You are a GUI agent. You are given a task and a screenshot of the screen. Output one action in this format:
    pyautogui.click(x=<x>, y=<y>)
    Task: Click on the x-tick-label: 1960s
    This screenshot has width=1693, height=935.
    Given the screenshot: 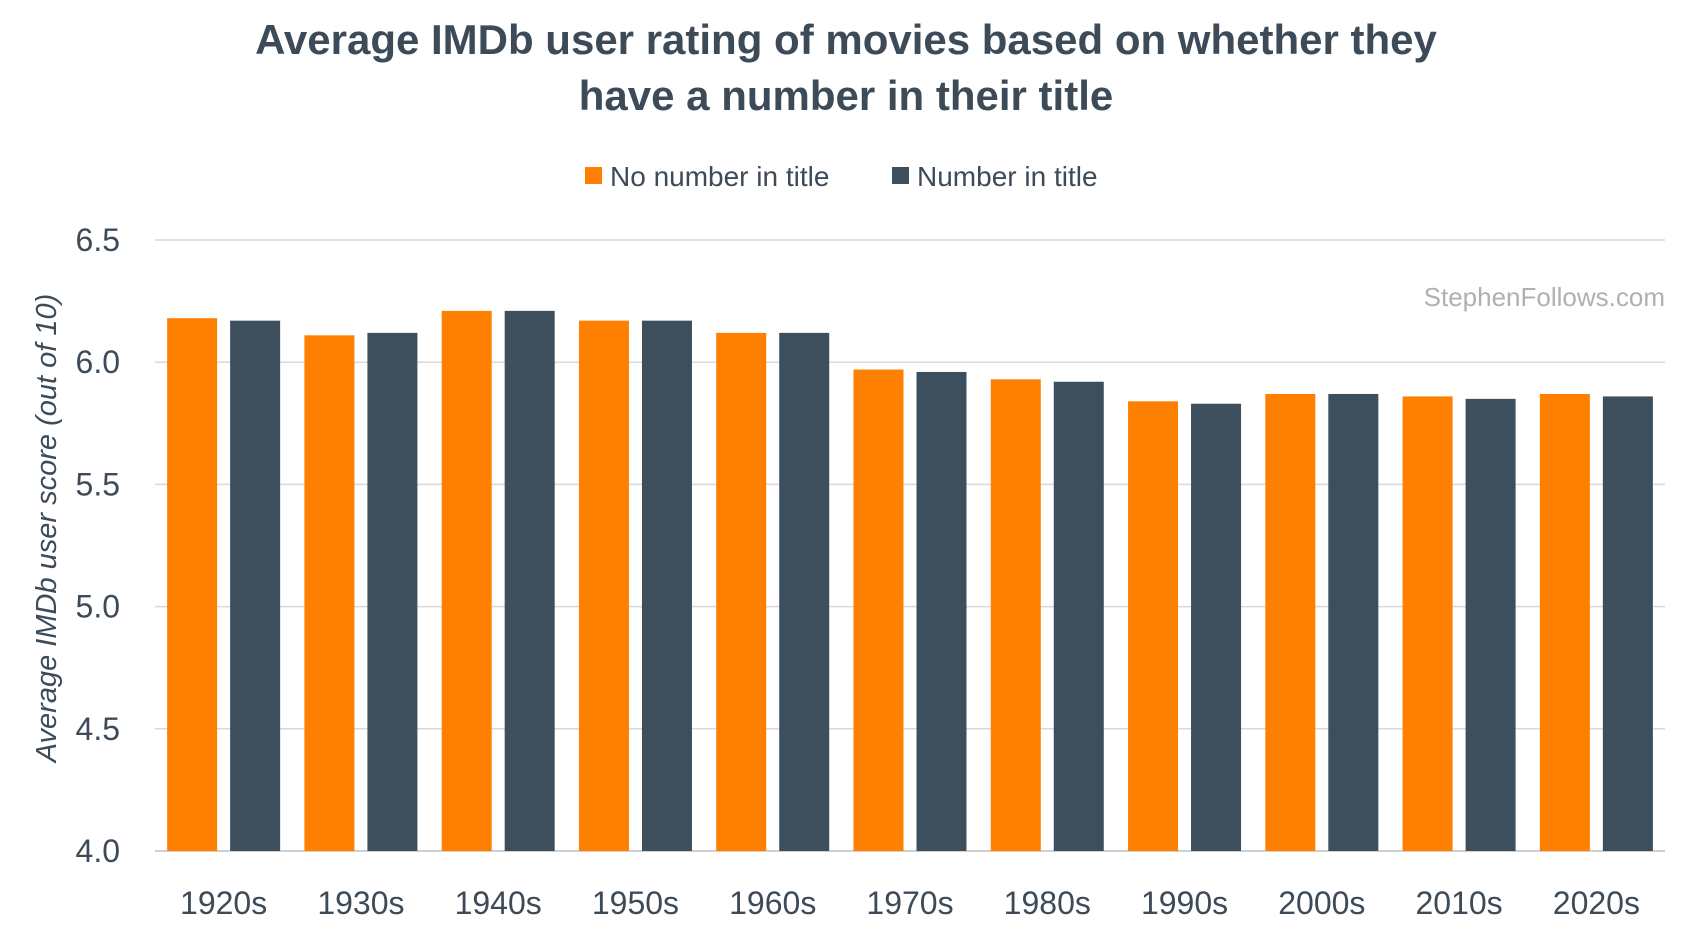 What is the action you would take?
    pyautogui.click(x=772, y=903)
    